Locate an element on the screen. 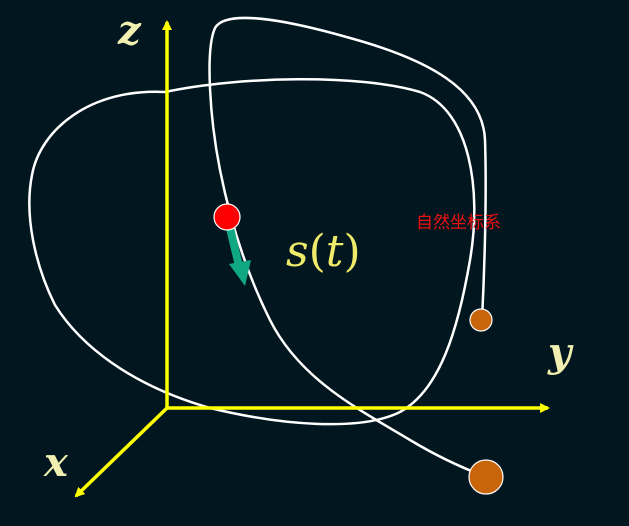 The image size is (629, 526). caption-label: 自然坐标系 is located at coordinates (458, 223).